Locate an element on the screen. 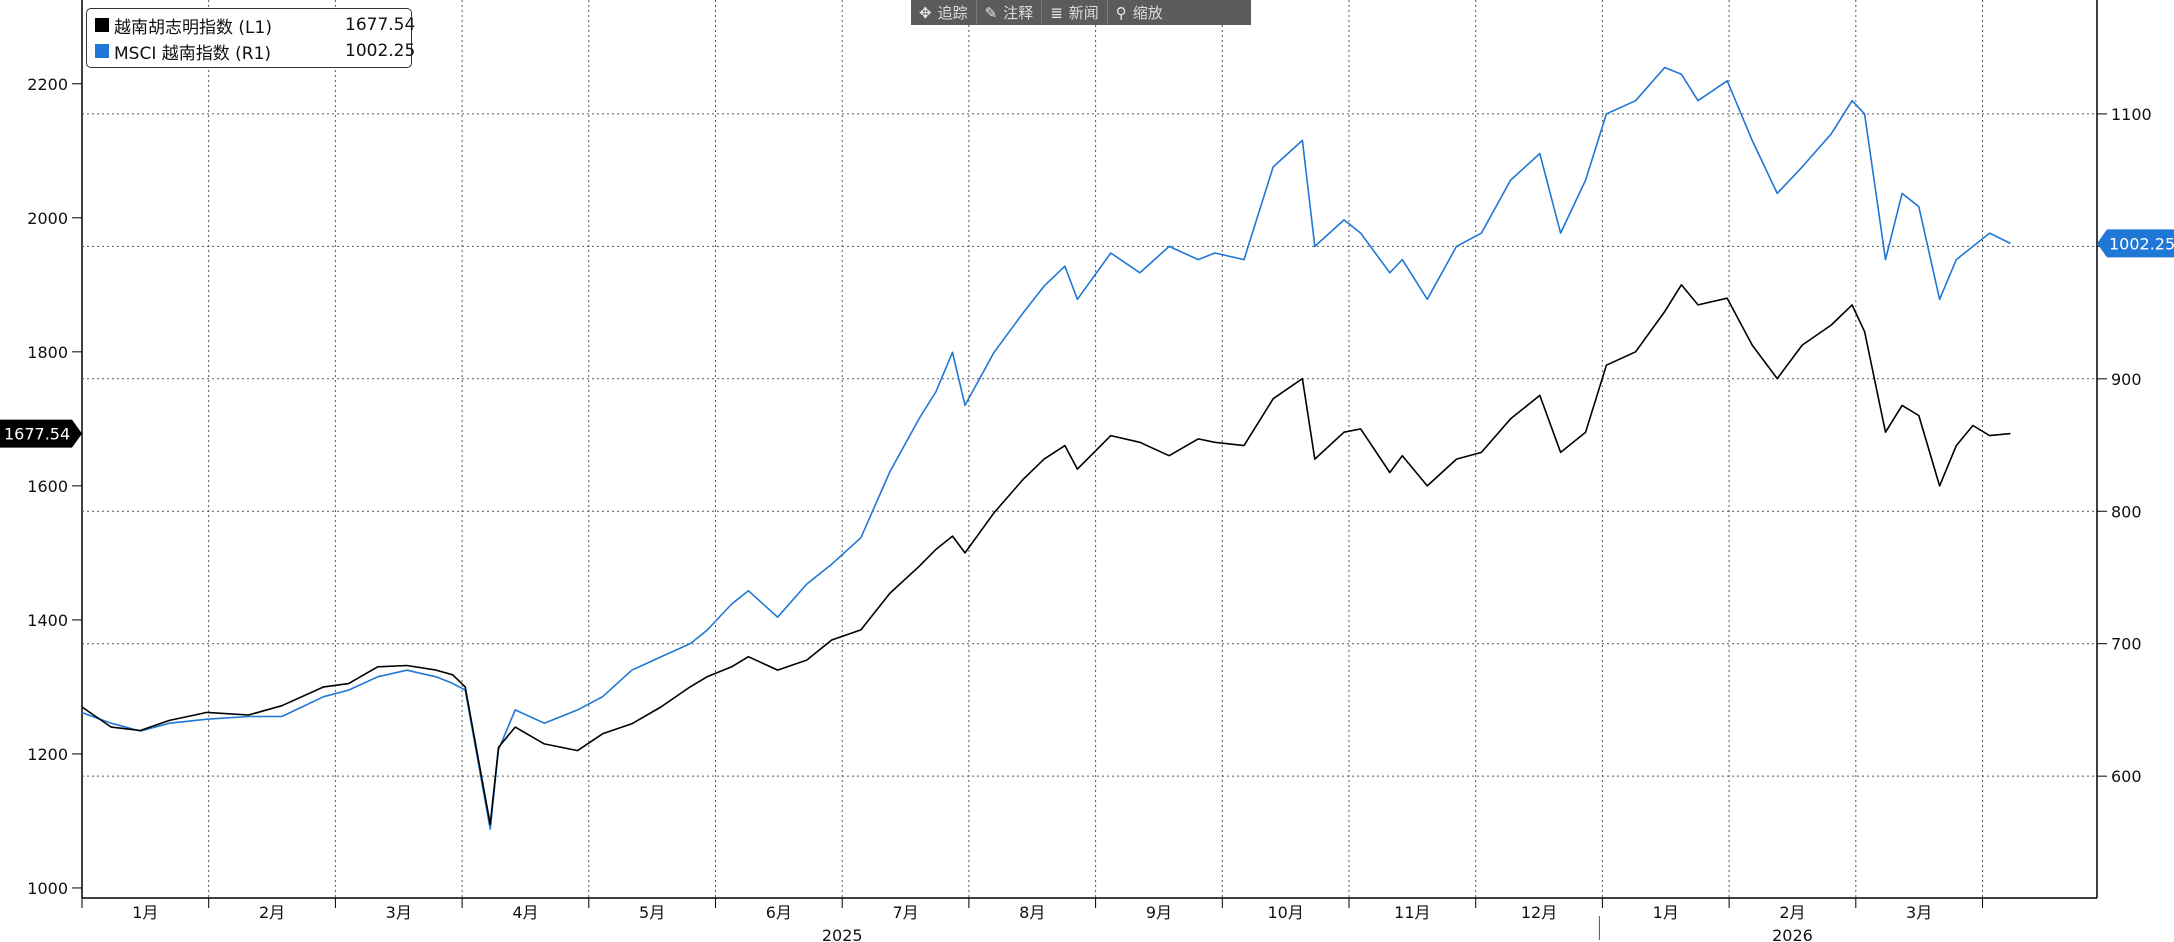  last-value-label-left: 1677.54 is located at coordinates (37, 434).